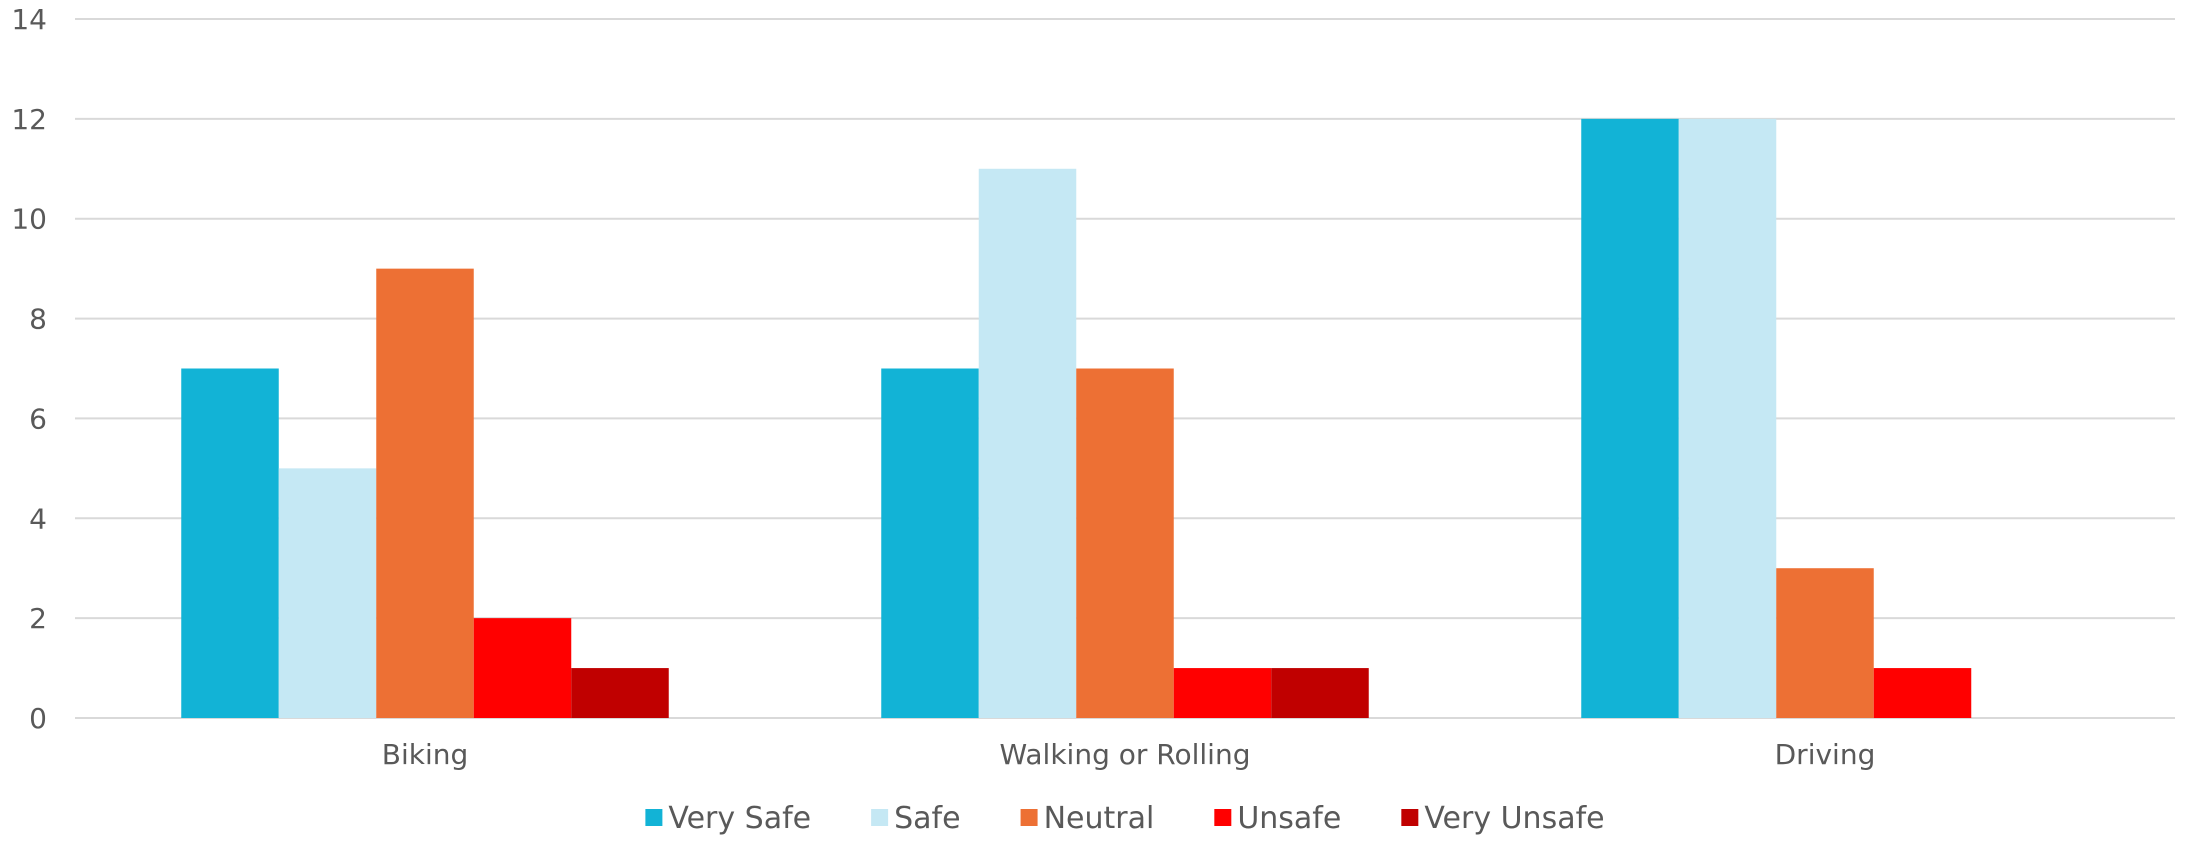  Describe the element at coordinates (38, 718) in the screenshot. I see `y-tick-label-0: 0` at that location.